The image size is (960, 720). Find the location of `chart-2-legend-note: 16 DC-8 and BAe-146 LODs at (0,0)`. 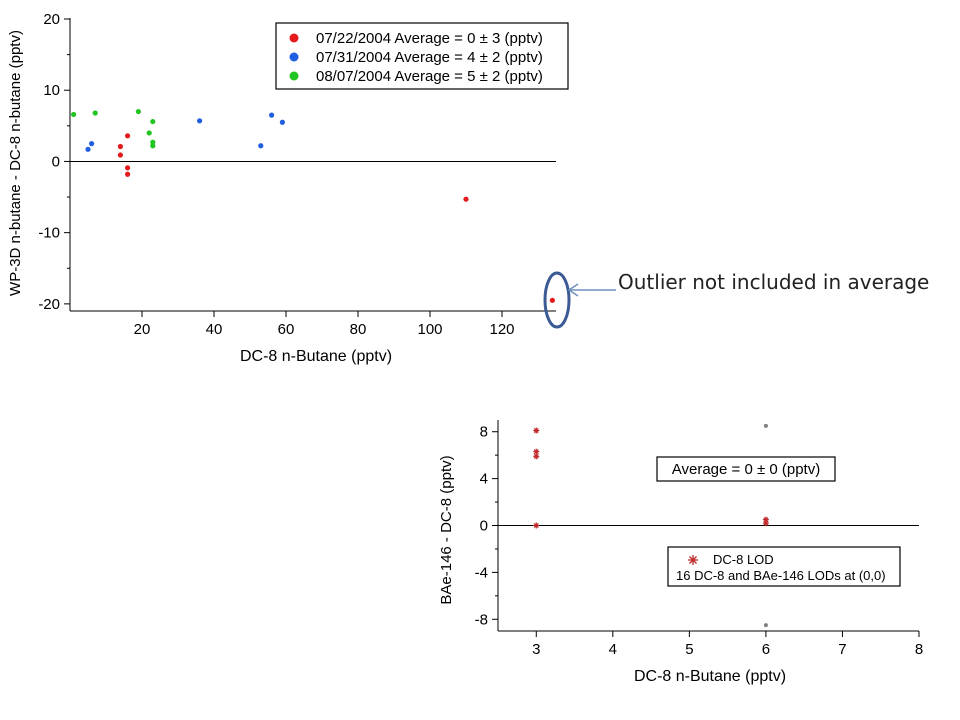

chart-2-legend-note: 16 DC-8 and BAe-146 LODs at (0,0) is located at coordinates (781, 575).